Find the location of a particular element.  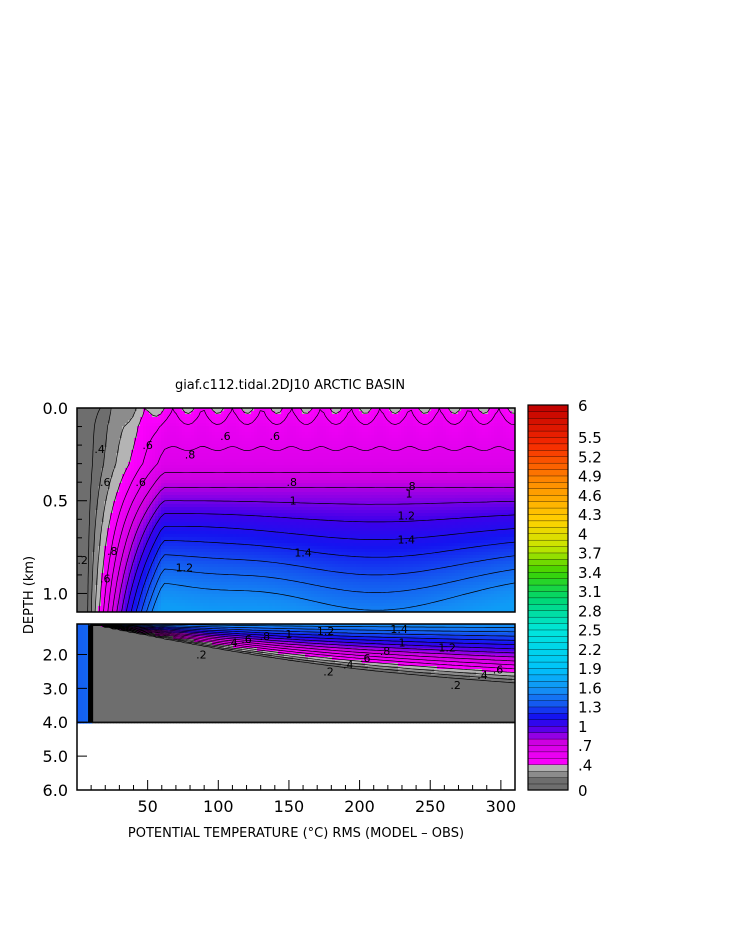

lower-panel-frame is located at coordinates (296, 707).